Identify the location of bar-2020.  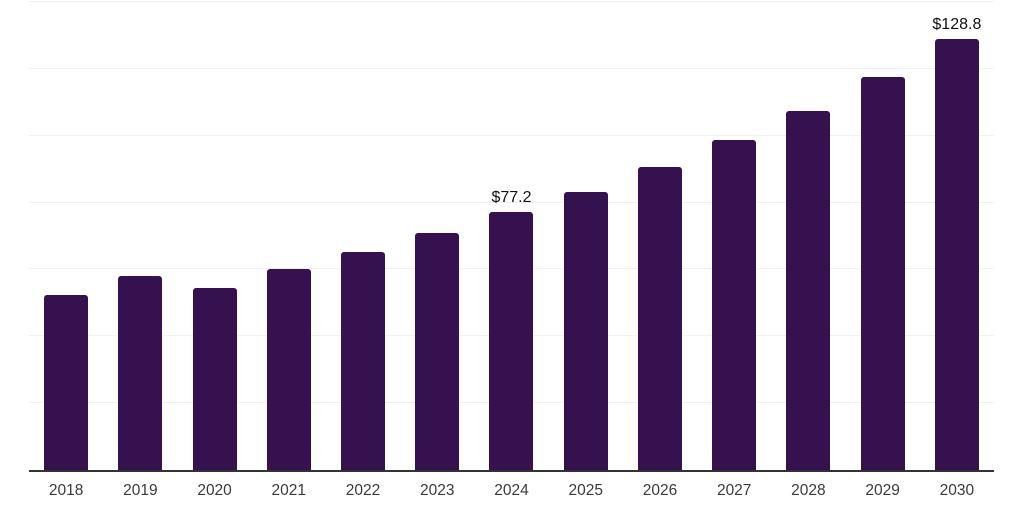
(214, 378).